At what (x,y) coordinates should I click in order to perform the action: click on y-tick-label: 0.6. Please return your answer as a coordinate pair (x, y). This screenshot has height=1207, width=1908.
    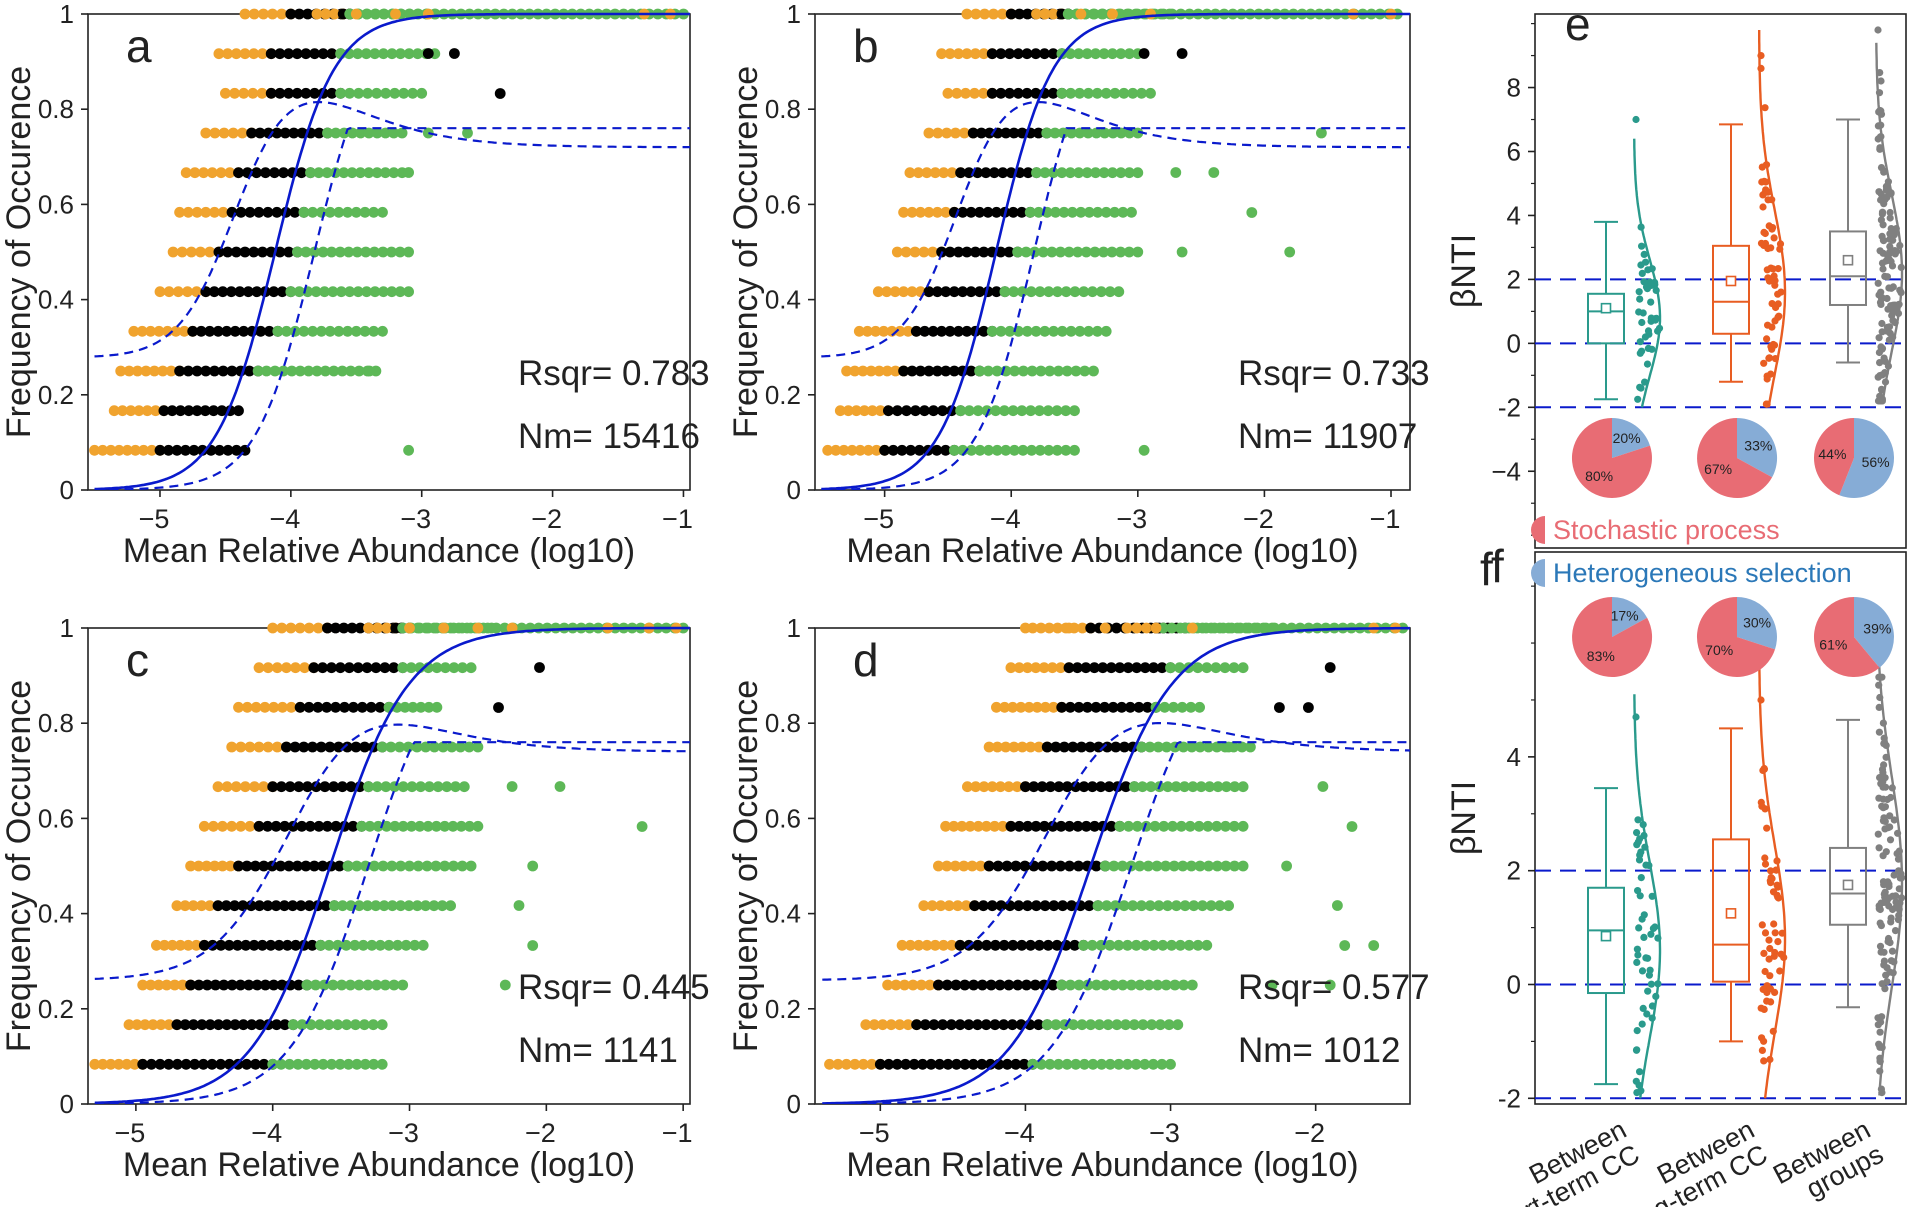
    Looking at the image, I should click on (783, 818).